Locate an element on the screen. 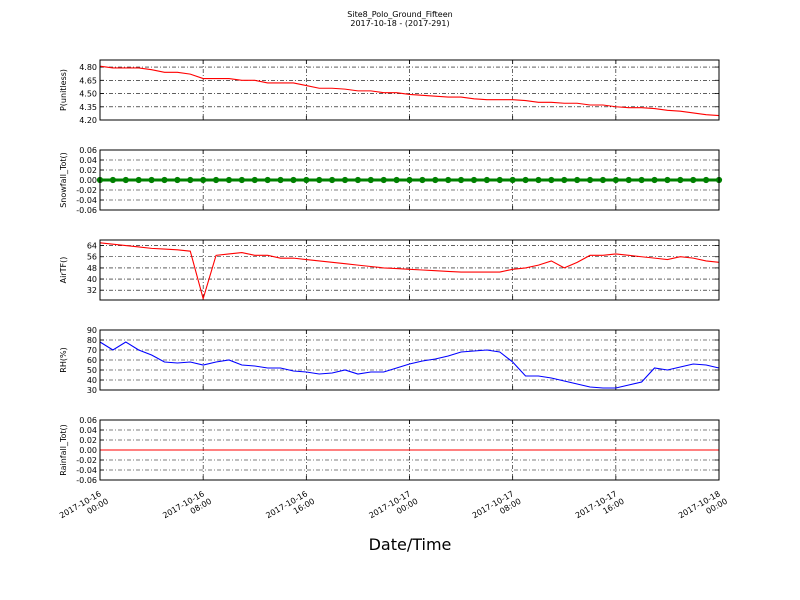  chart-subtitle: 2017-10-18 - (2017-291) is located at coordinates (399, 23).